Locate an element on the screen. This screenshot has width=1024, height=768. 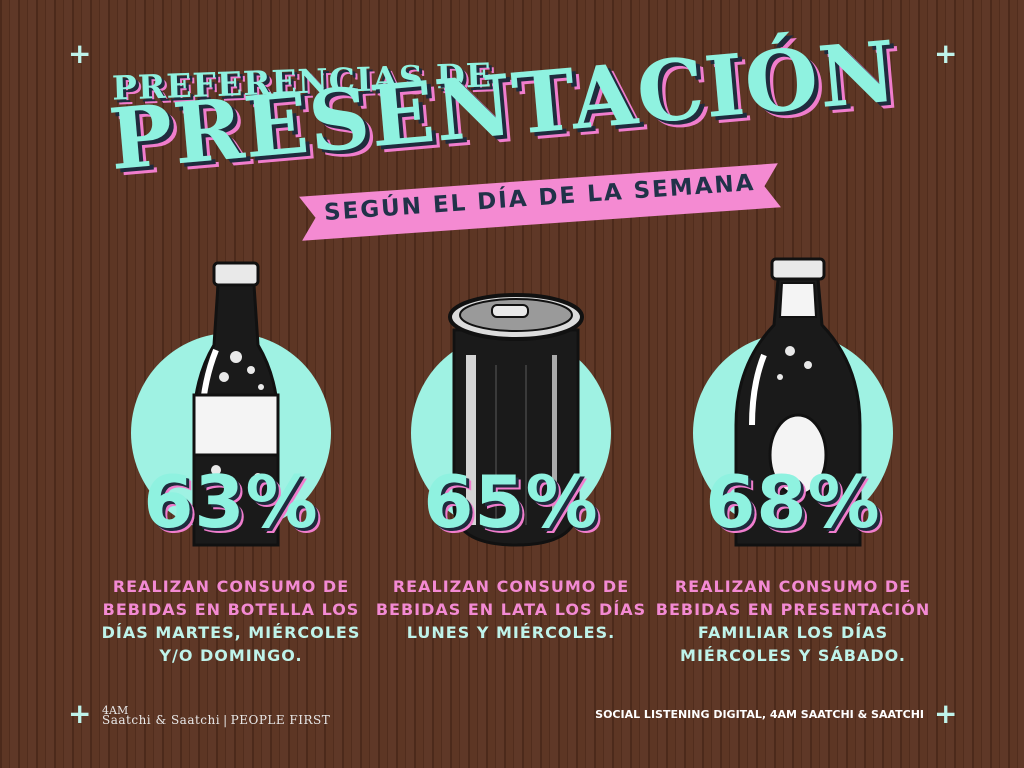
subtitle-ribbon: SEGÚN EL DÍA DE LA SEMANA is located at coordinates (539, 201).